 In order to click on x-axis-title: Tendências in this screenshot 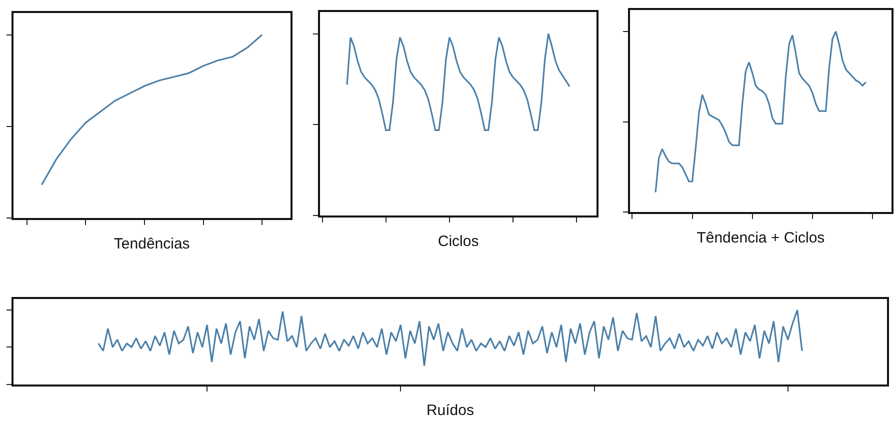, I will do `click(152, 243)`.